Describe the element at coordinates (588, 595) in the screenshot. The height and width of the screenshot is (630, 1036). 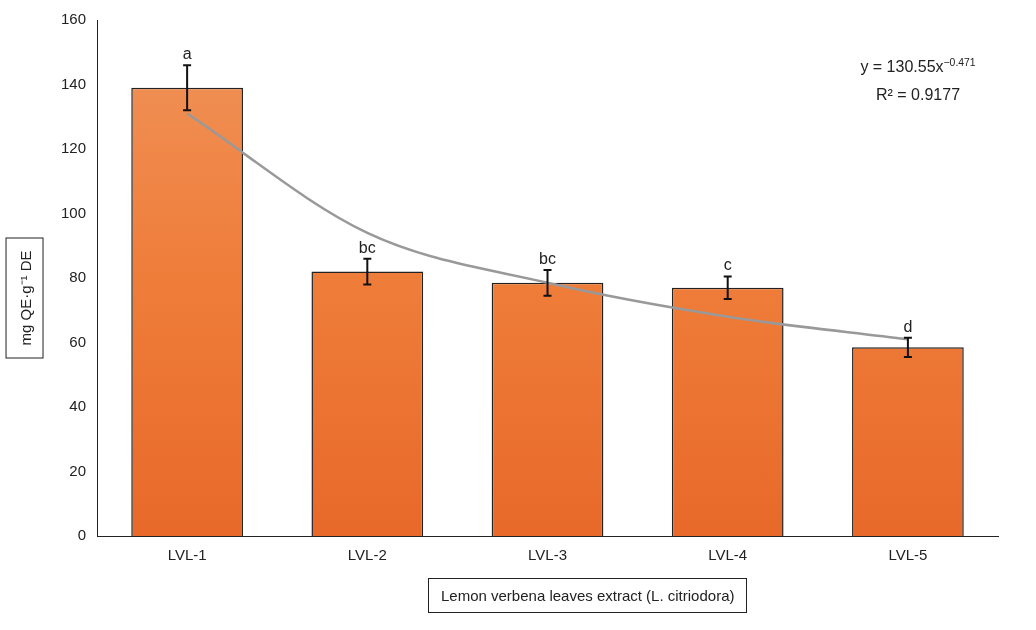
I see `x-axis-title: Lemon verbena leaves extract (L. citriodora)` at that location.